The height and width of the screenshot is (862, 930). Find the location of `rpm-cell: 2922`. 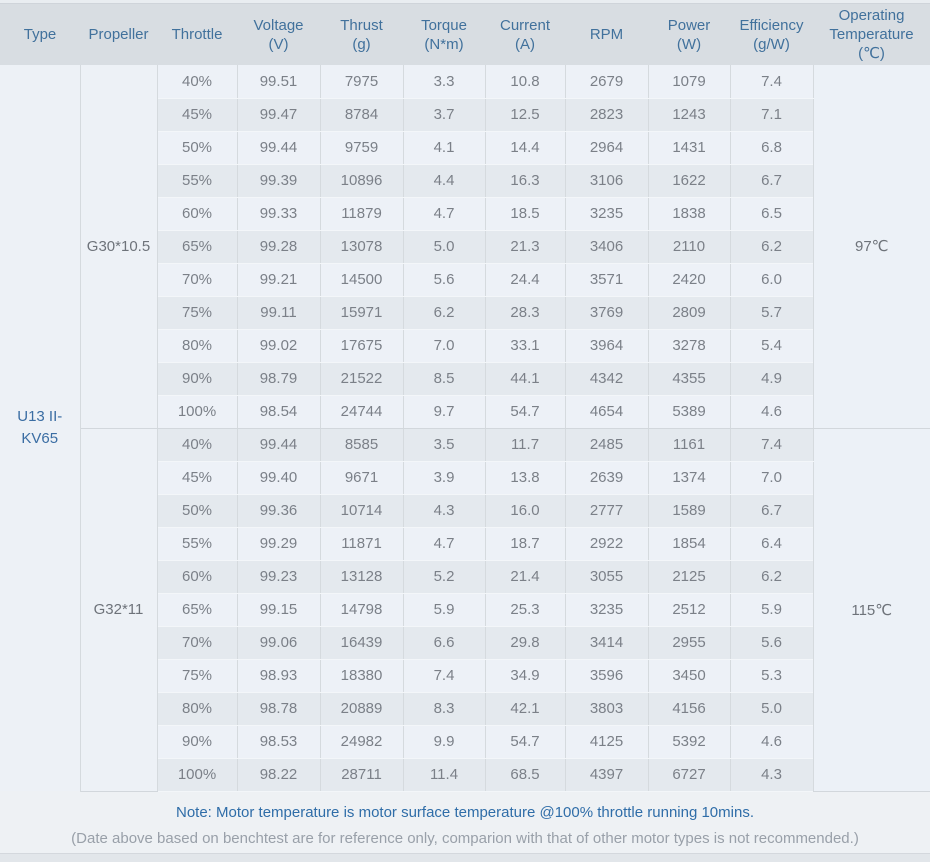

rpm-cell: 2922 is located at coordinates (606, 544).